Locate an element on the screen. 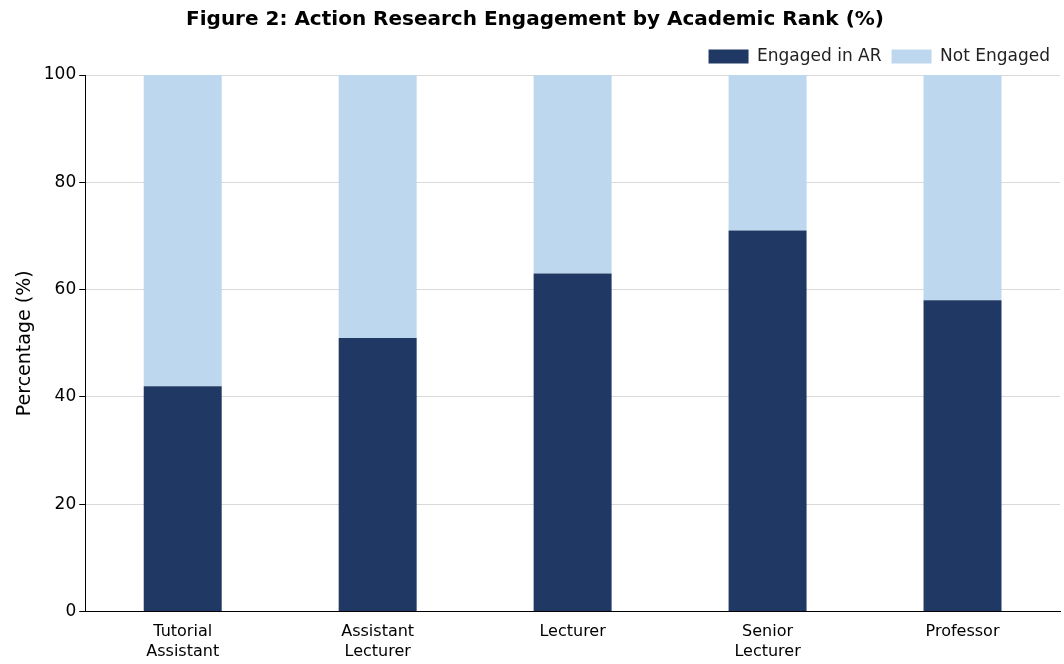  y-tick-label: 100 is located at coordinates (60, 73).